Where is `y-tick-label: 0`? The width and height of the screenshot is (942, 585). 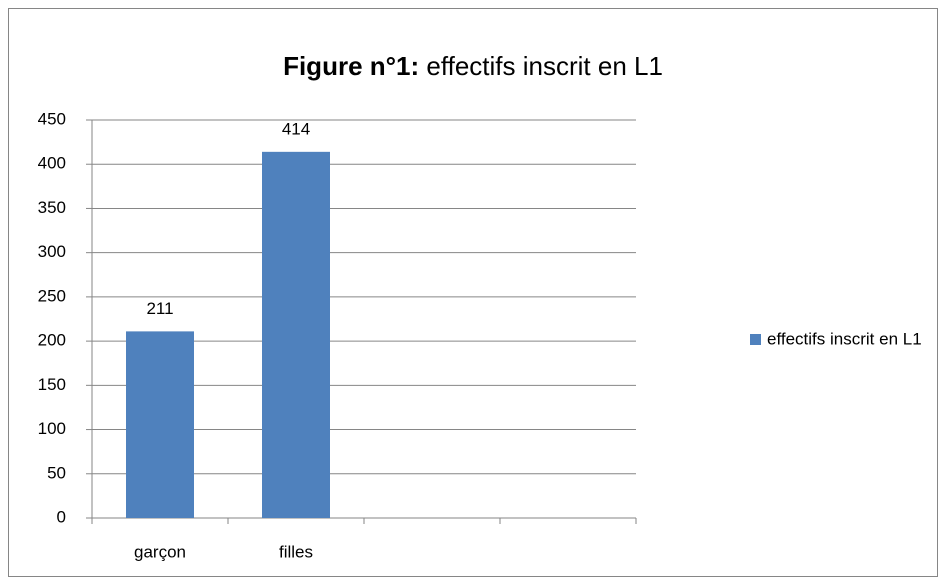
y-tick-label: 0 is located at coordinates (61, 516).